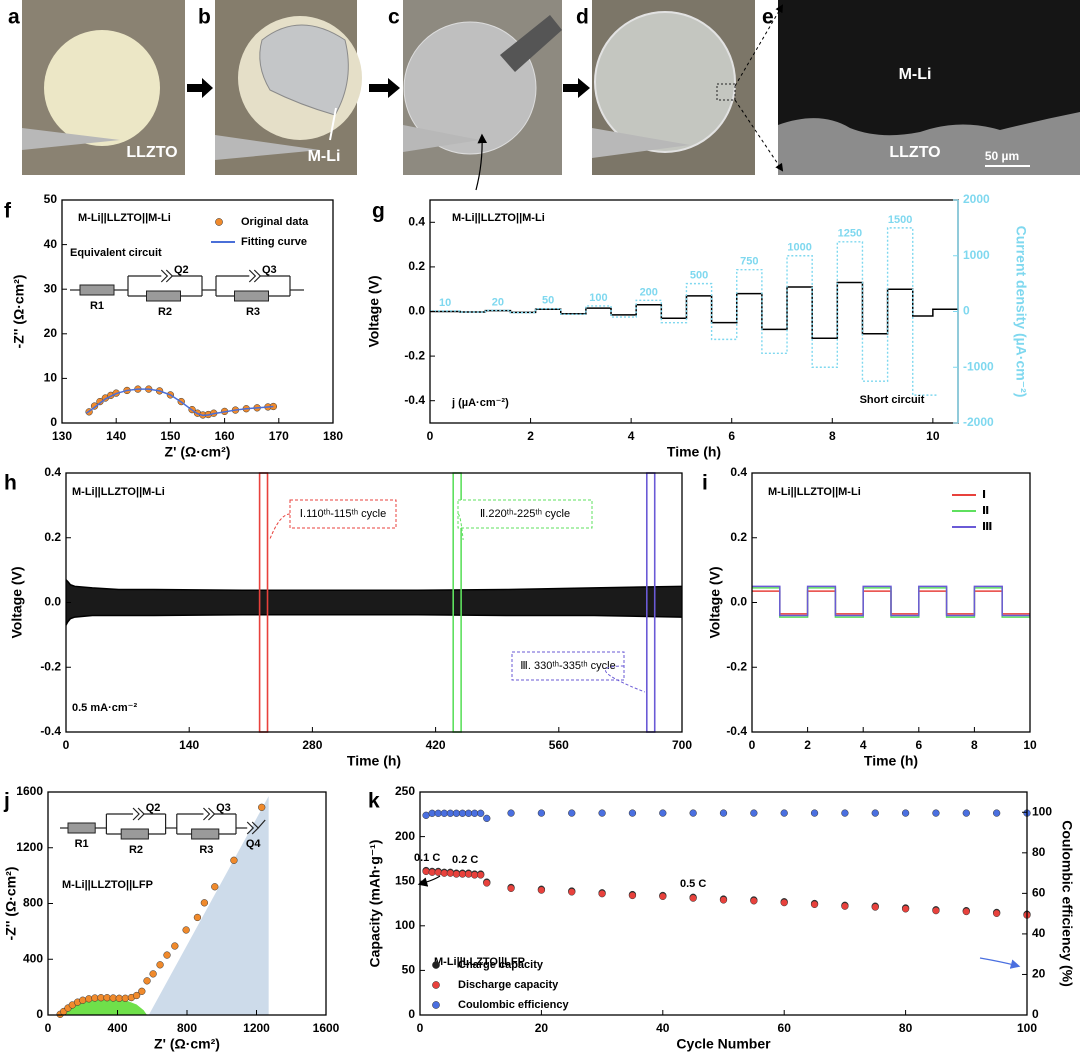  Describe the element at coordinates (374, 602) in the screenshot. I see `band-fill` at that location.